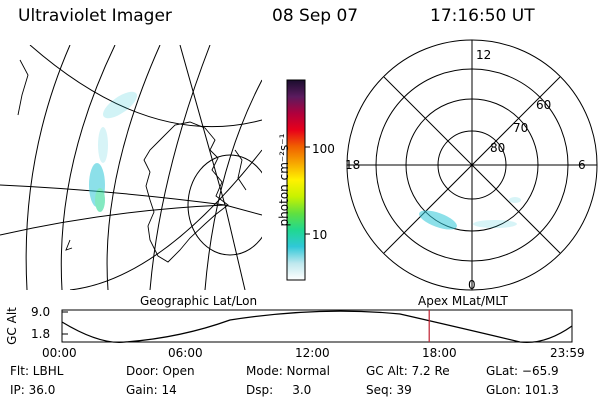  What do you see at coordinates (284, 180) in the screenshot?
I see `colorbar-unit-label: photon cm⁻²s⁻¹` at bounding box center [284, 180].